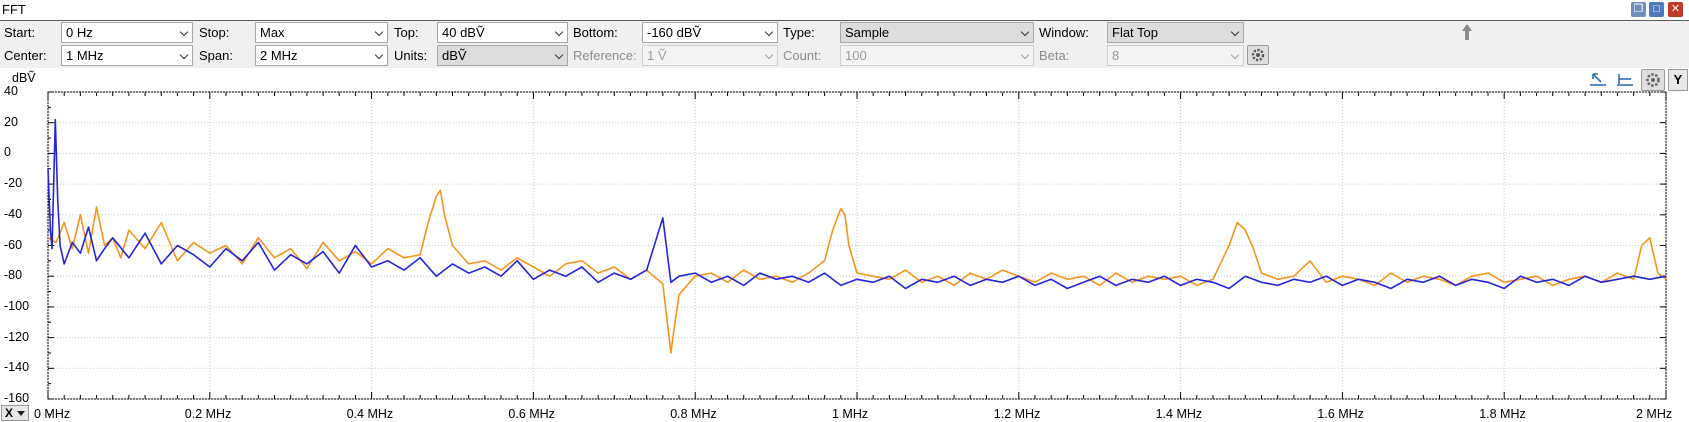  What do you see at coordinates (693, 414) in the screenshot?
I see `x-tick-label: 0.8 MHz` at bounding box center [693, 414].